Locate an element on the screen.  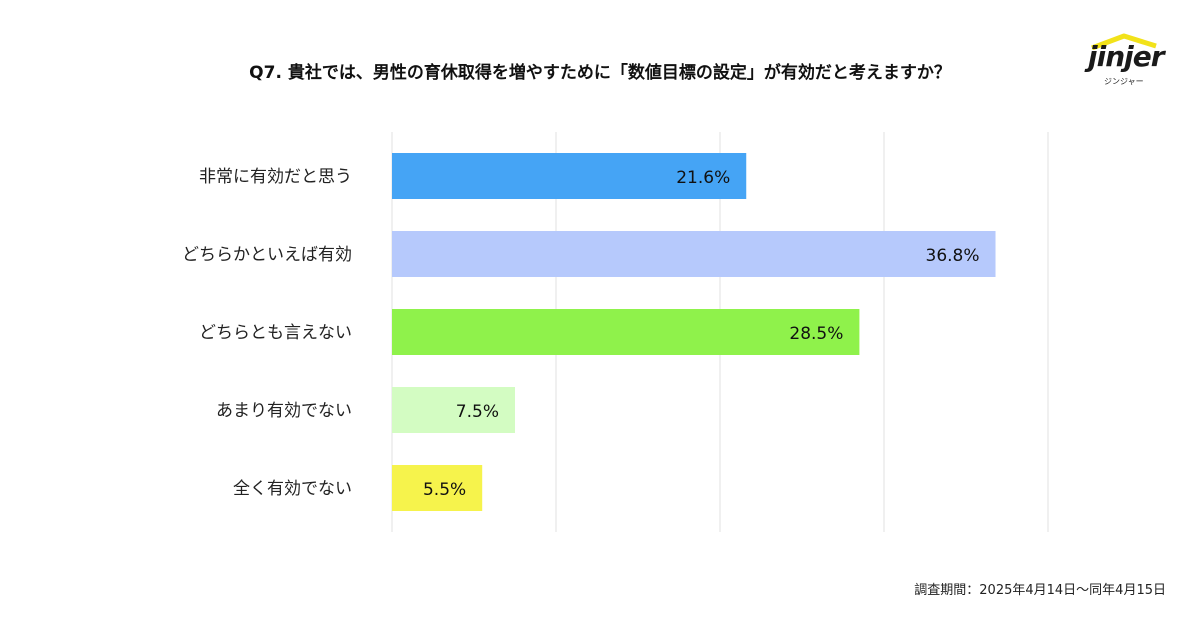
data-label: 21.6% is located at coordinates (703, 178).